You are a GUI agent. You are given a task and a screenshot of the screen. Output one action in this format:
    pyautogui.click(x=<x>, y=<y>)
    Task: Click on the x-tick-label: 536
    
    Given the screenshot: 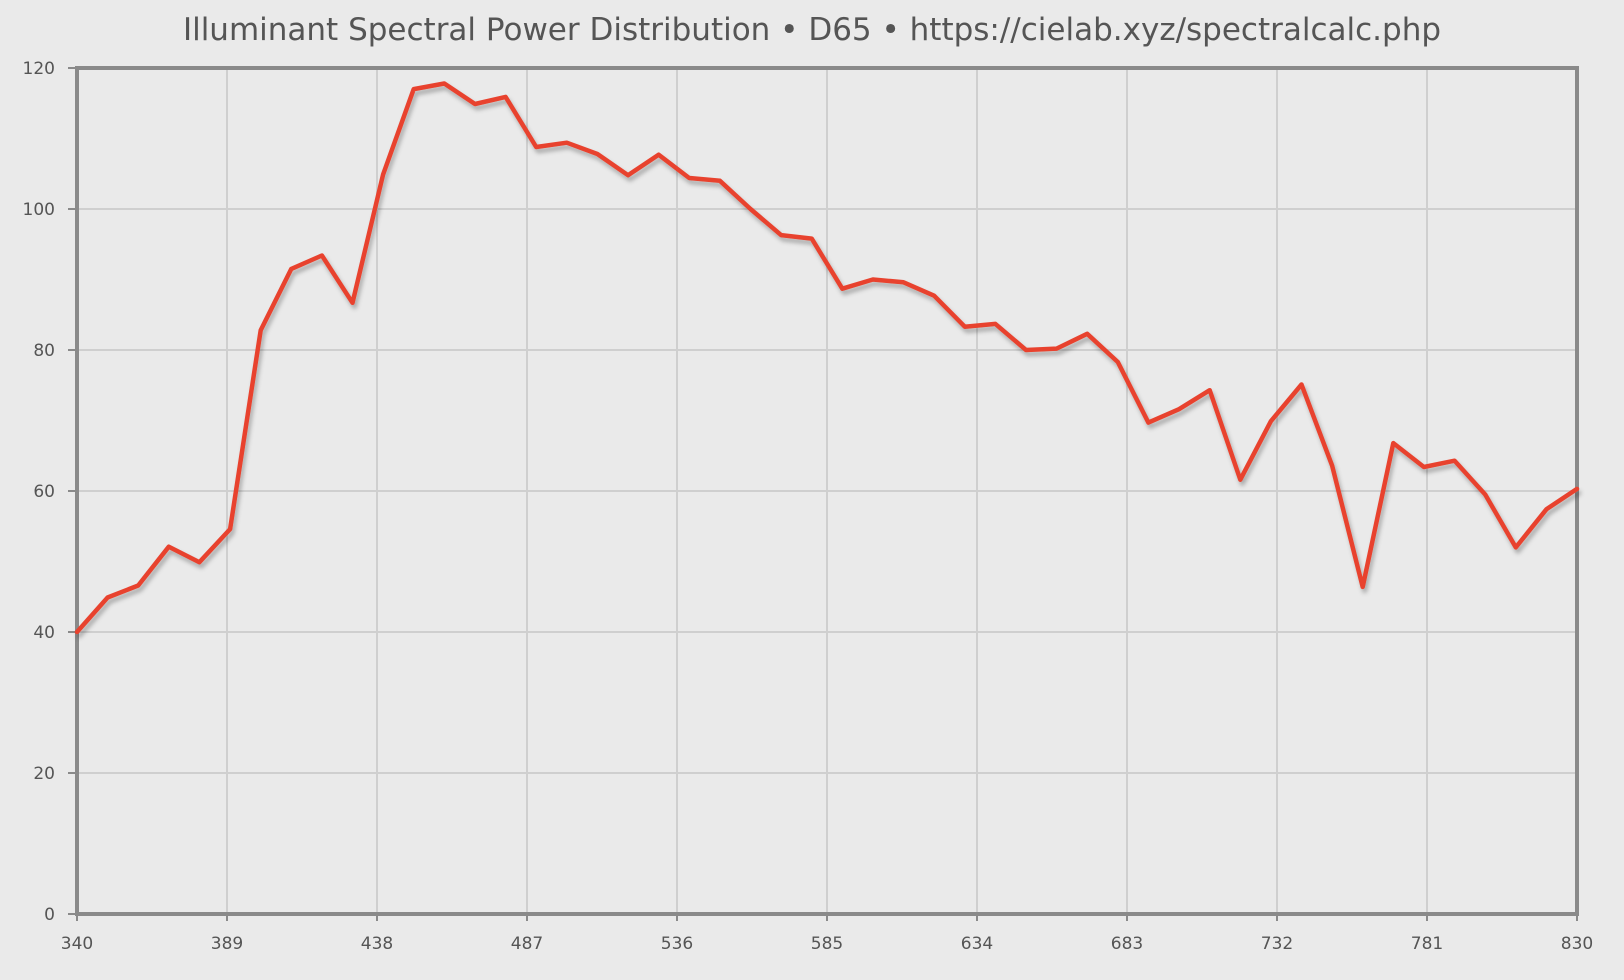 What is the action you would take?
    pyautogui.click(x=677, y=944)
    